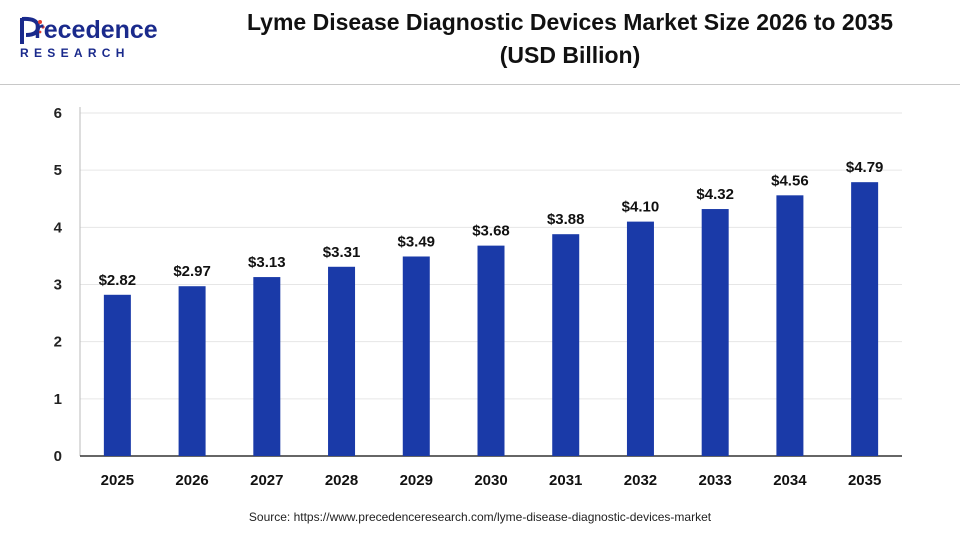 The image size is (960, 540). What do you see at coordinates (75, 53) in the screenshot?
I see `logo-subtitle: RESEARCH` at bounding box center [75, 53].